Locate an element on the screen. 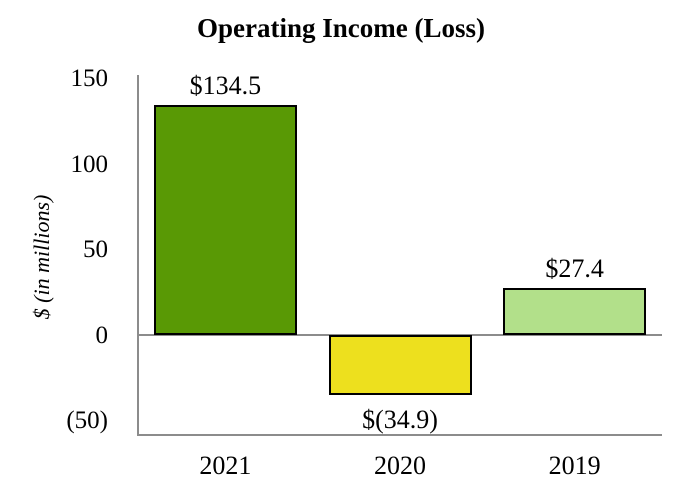 This screenshot has width=682, height=500. y-tick-label: 100 is located at coordinates (89, 164).